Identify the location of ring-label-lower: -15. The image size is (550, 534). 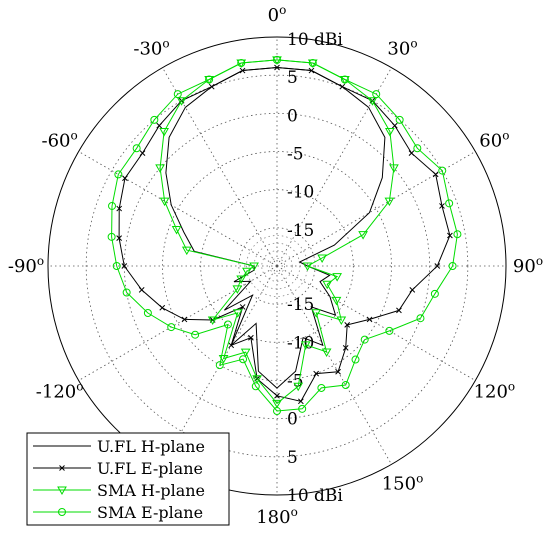
(300, 305).